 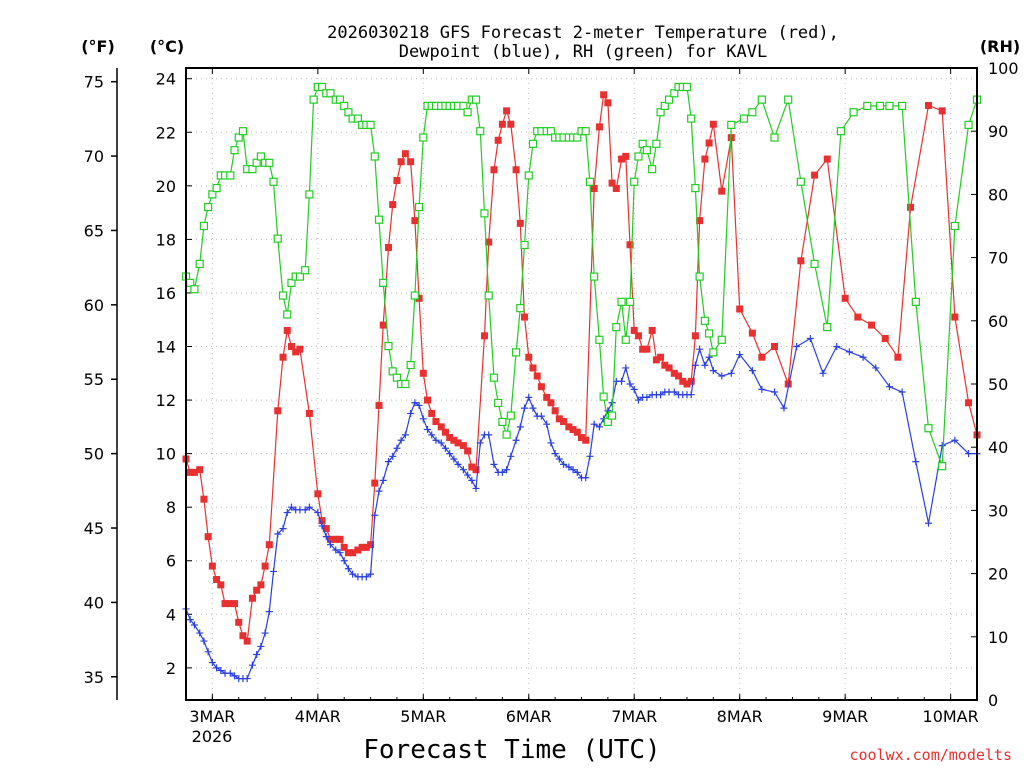 What do you see at coordinates (423, 716) in the screenshot?
I see `x-tick-label: 5MAR` at bounding box center [423, 716].